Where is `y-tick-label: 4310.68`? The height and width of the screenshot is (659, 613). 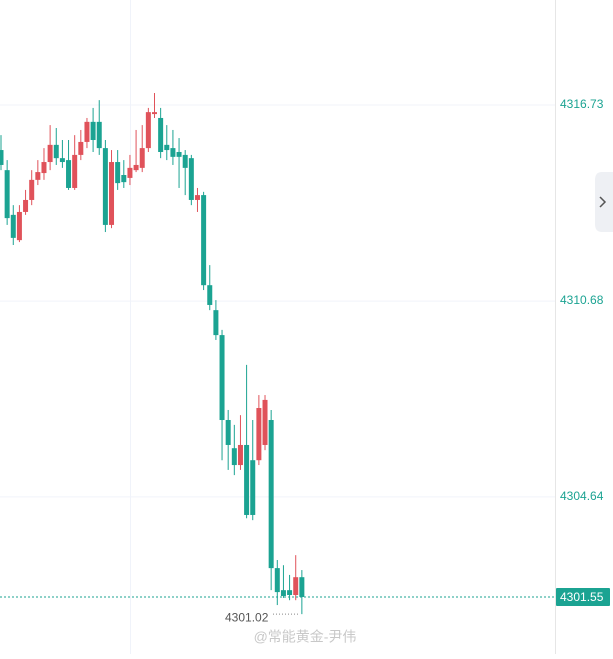
y-tick-label: 4310.68 is located at coordinates (582, 300).